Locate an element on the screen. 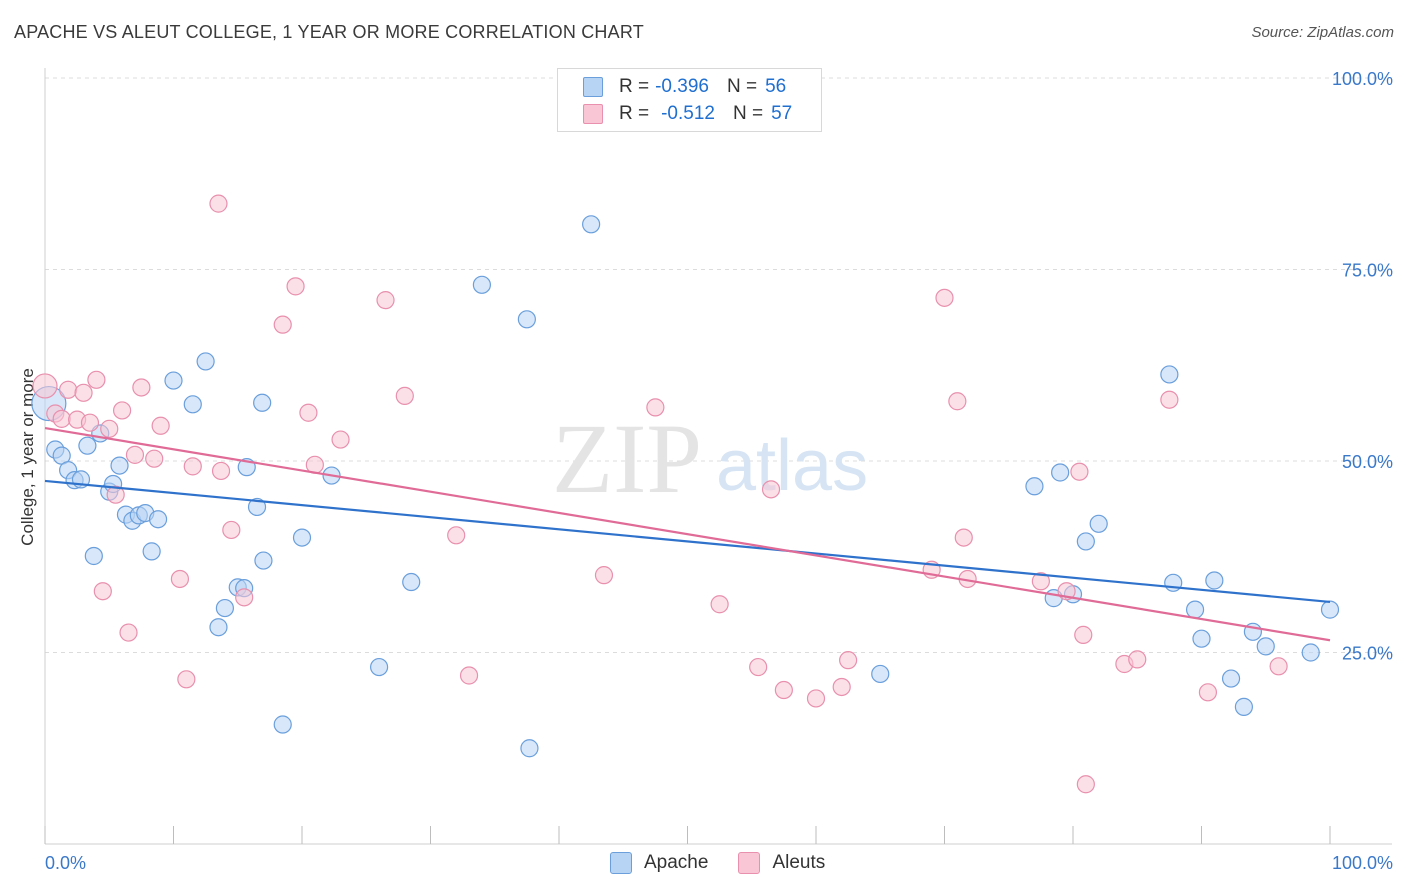 This screenshot has width=1406, height=892. stats-legend: R = -0.396 N = 56 R = -0.512 N = 57 is located at coordinates (689, 100).